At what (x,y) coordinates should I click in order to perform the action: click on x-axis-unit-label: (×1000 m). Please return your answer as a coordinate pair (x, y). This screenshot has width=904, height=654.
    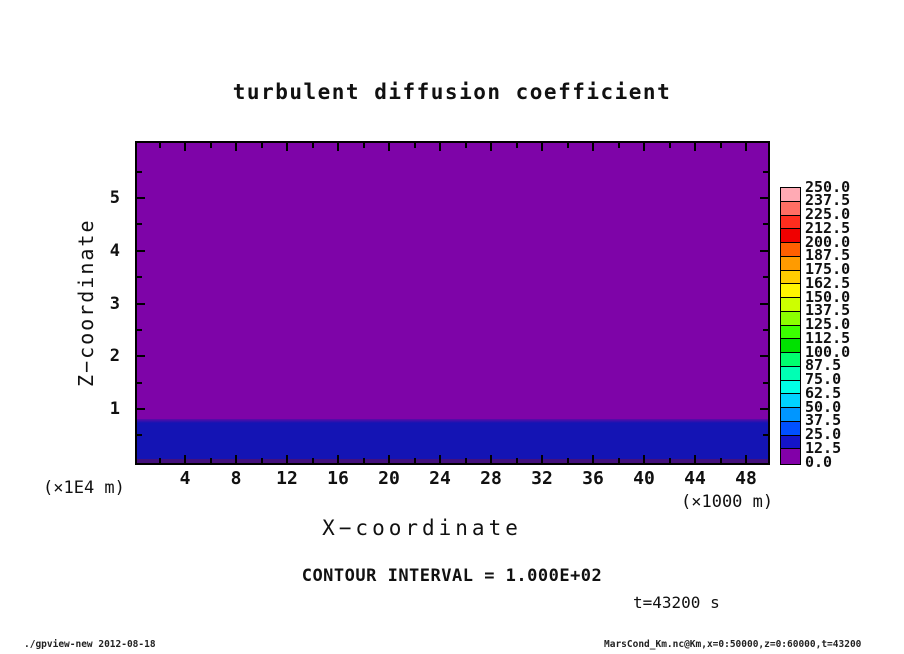
    Looking at the image, I should click on (727, 502).